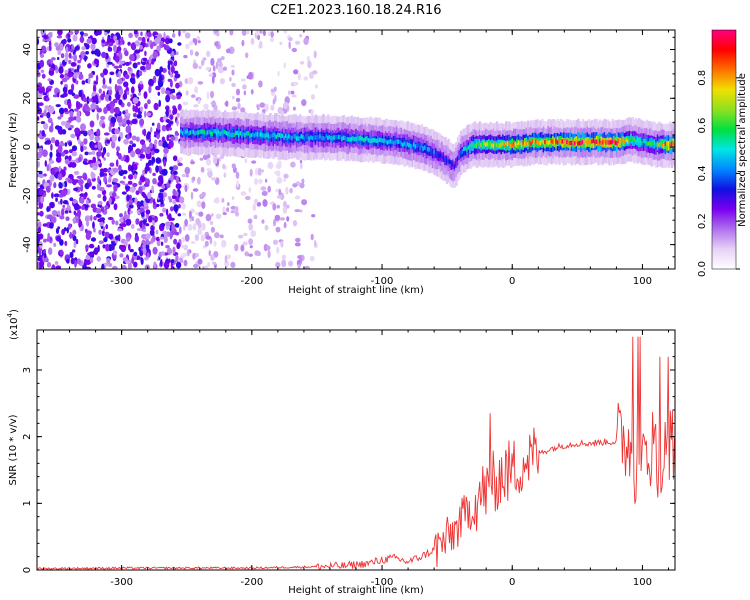 The width and height of the screenshot is (750, 600). I want to click on spectrogram-x-axis-label: Height of straight line (km), so click(356, 290).